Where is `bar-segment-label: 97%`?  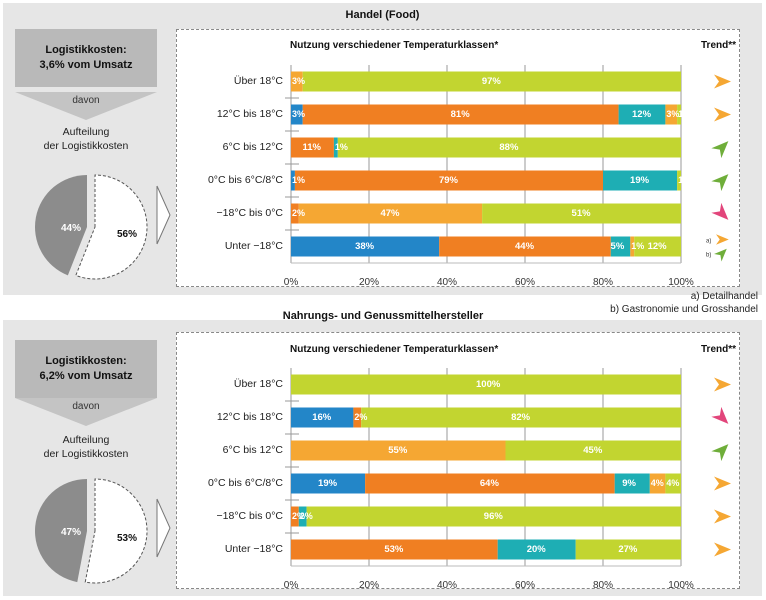
bar-segment-label: 97% is located at coordinates (491, 81).